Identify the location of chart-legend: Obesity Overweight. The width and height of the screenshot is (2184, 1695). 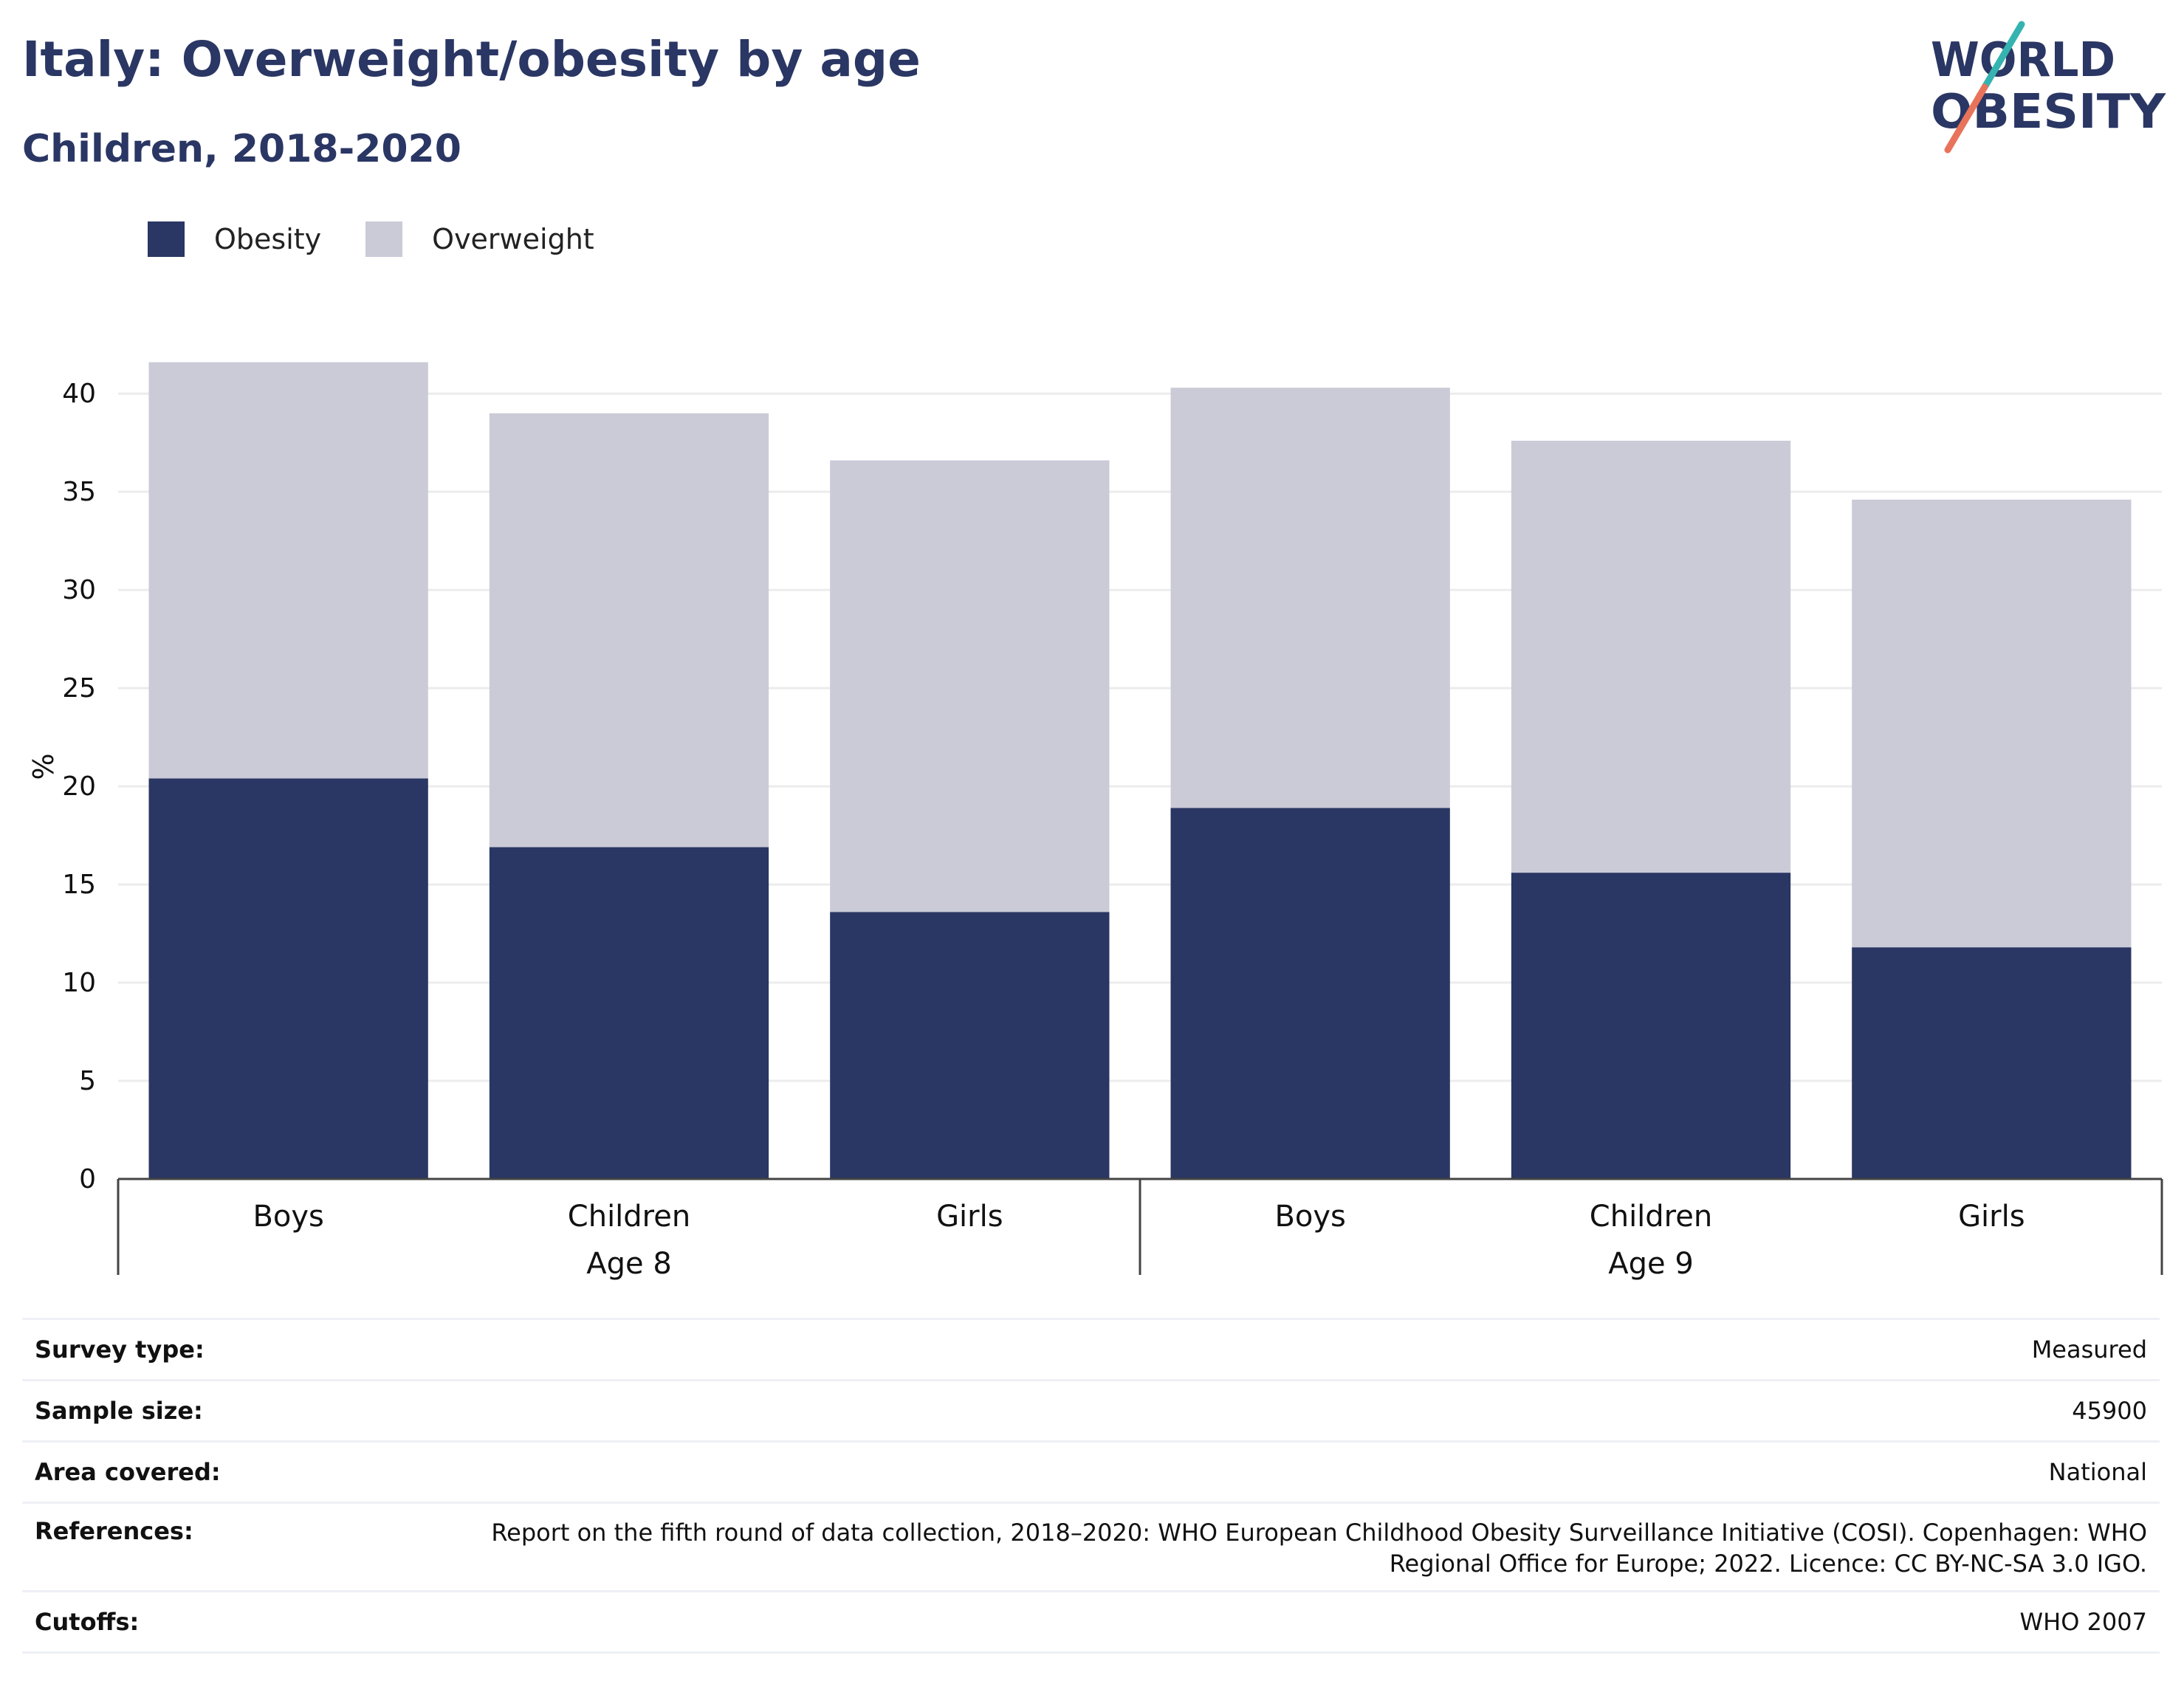
(393, 239).